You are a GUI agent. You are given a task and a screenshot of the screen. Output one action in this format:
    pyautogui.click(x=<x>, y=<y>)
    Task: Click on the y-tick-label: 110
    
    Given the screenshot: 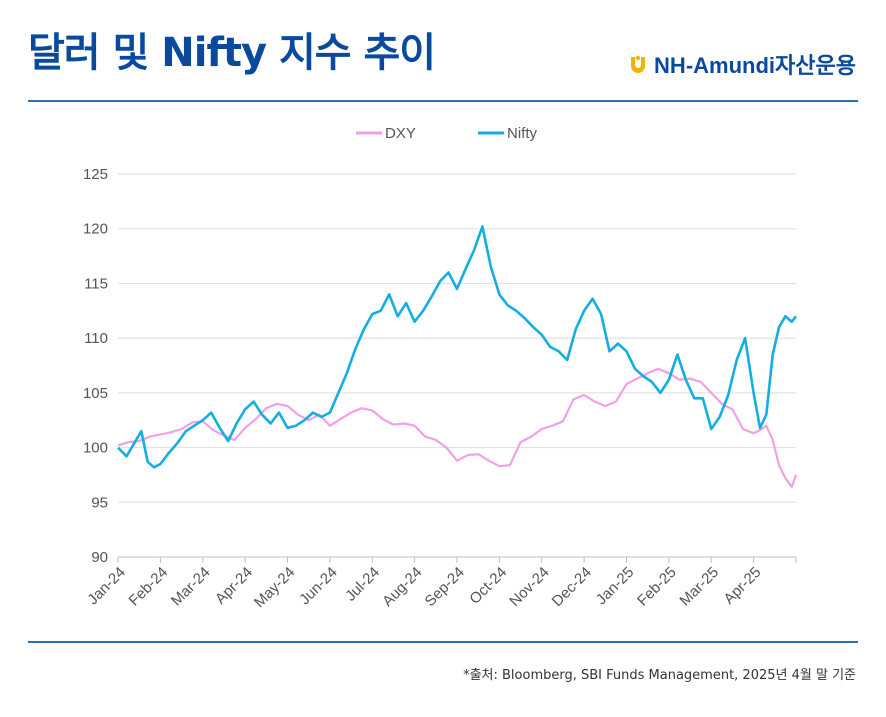 What is the action you would take?
    pyautogui.click(x=96, y=338)
    